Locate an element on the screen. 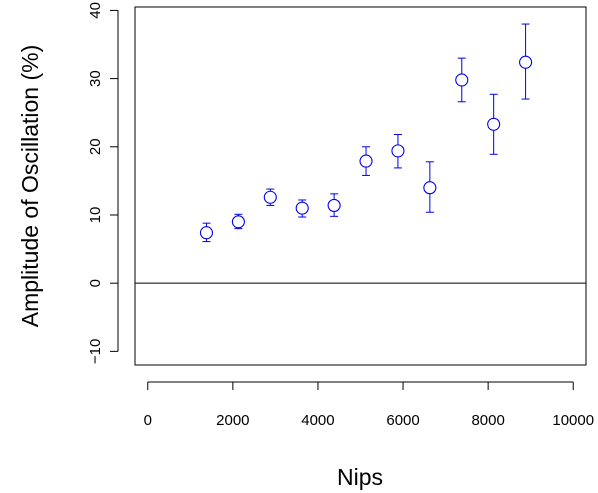 The image size is (598, 493). y-tick-label: 0 is located at coordinates (95, 283).